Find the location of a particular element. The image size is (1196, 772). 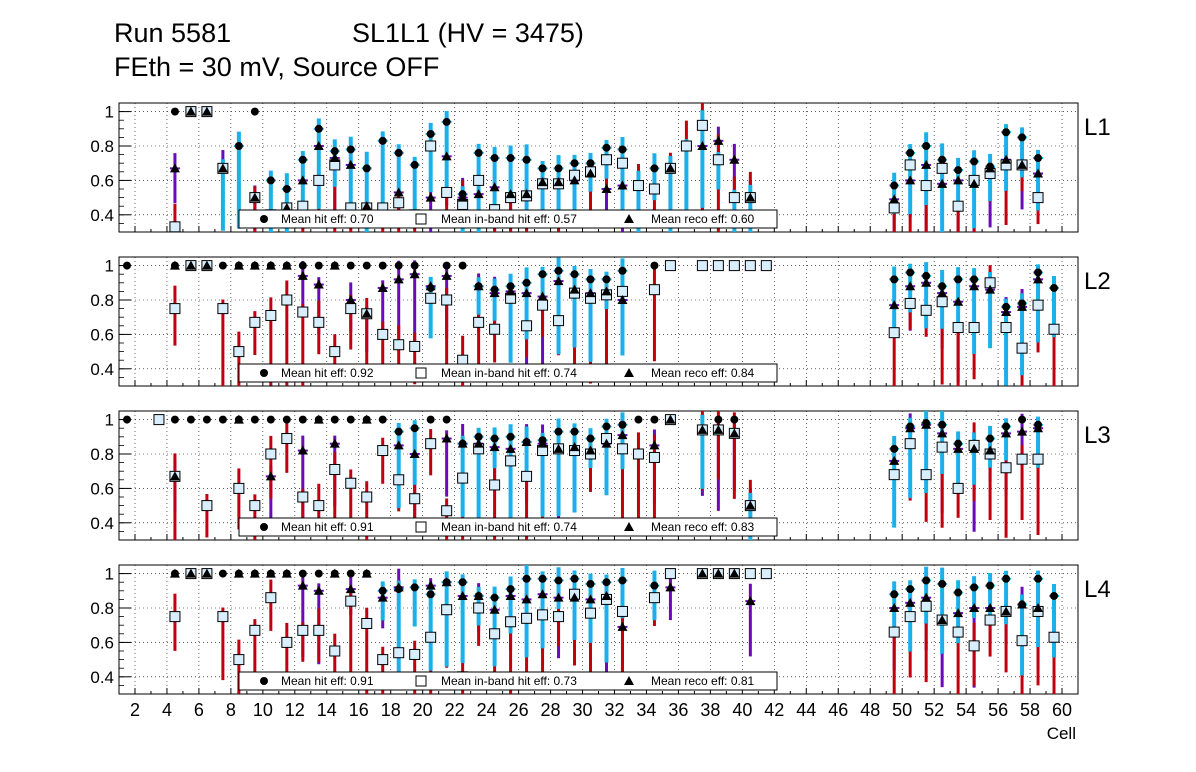

x-tick-label: 28 is located at coordinates (551, 710).